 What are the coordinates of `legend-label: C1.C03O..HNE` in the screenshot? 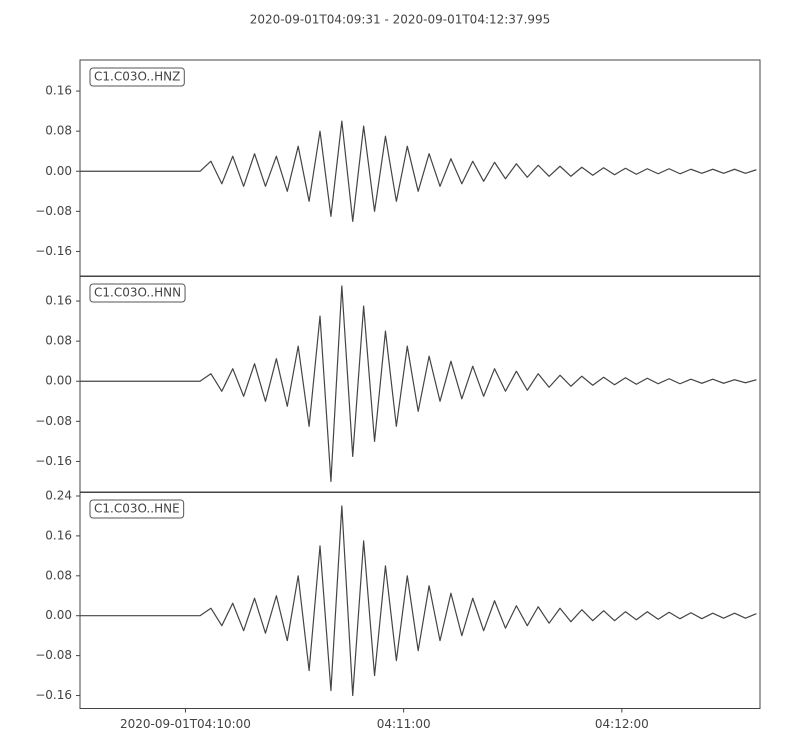 It's located at (137, 509).